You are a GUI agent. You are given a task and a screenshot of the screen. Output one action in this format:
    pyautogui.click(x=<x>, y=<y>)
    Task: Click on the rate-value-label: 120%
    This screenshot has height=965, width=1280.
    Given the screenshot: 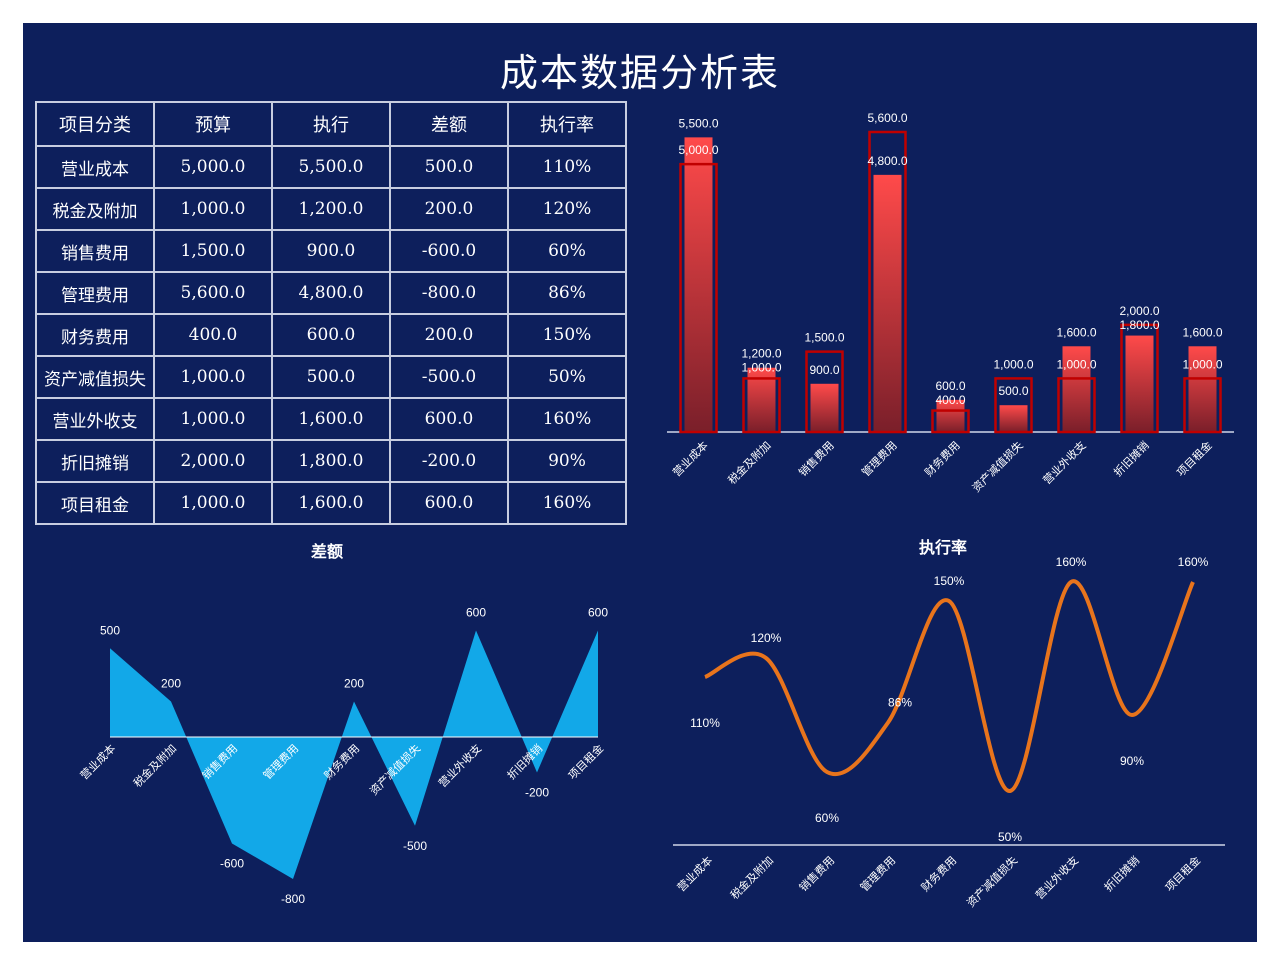 What is the action you would take?
    pyautogui.click(x=766, y=638)
    